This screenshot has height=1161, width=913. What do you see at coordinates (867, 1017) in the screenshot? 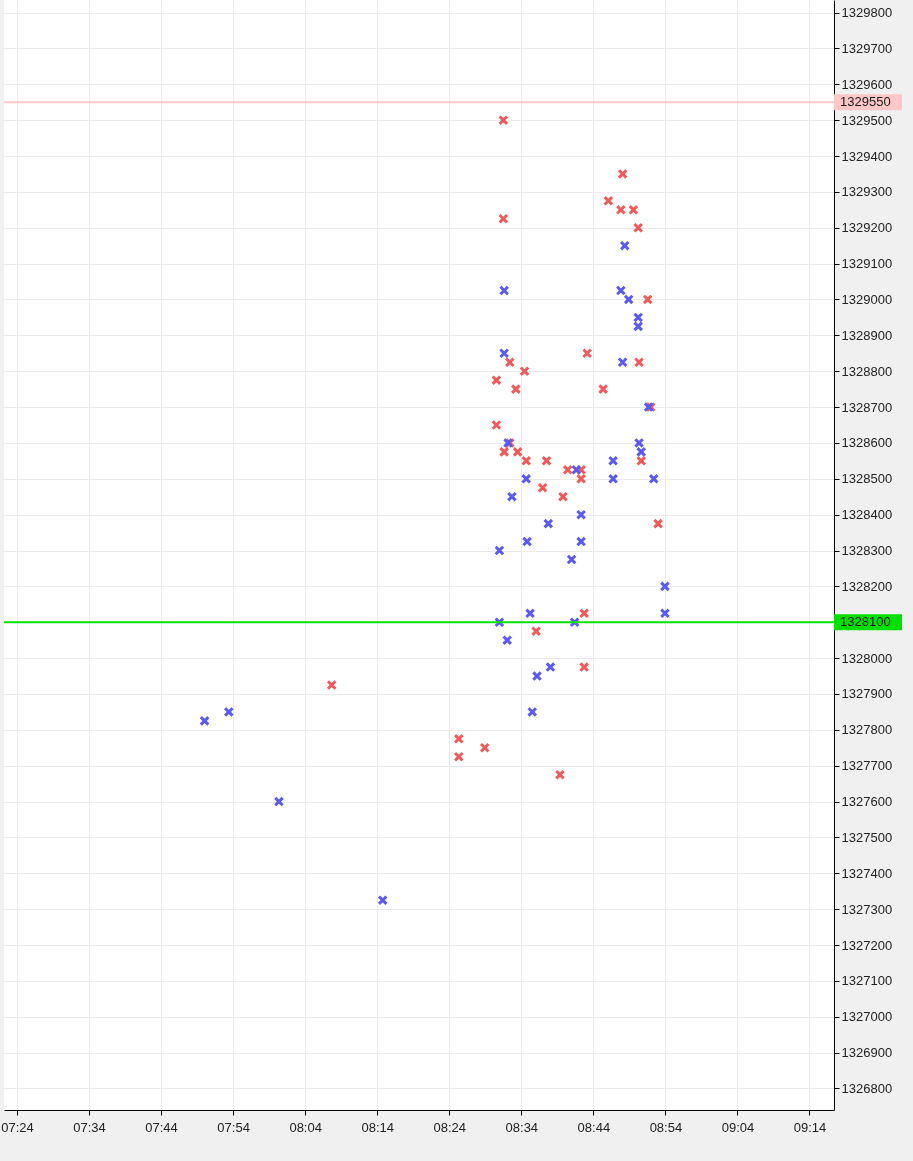
I see `y-tick-label: 1327000` at bounding box center [867, 1017].